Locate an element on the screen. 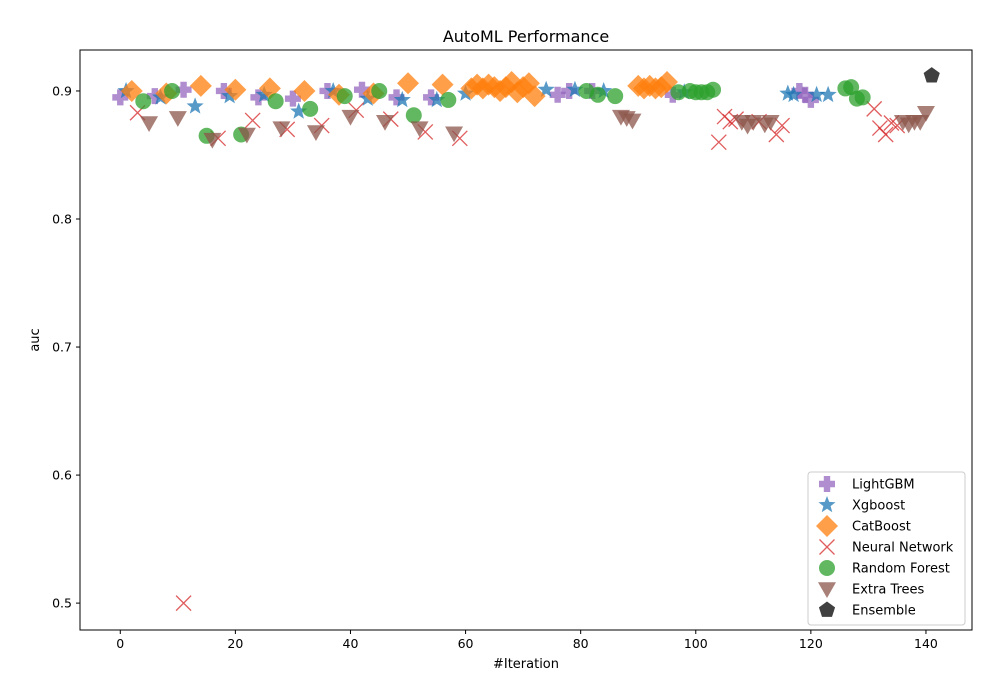 This screenshot has width=1000, height=700. y-tick-label: 0.5 is located at coordinates (62, 603).